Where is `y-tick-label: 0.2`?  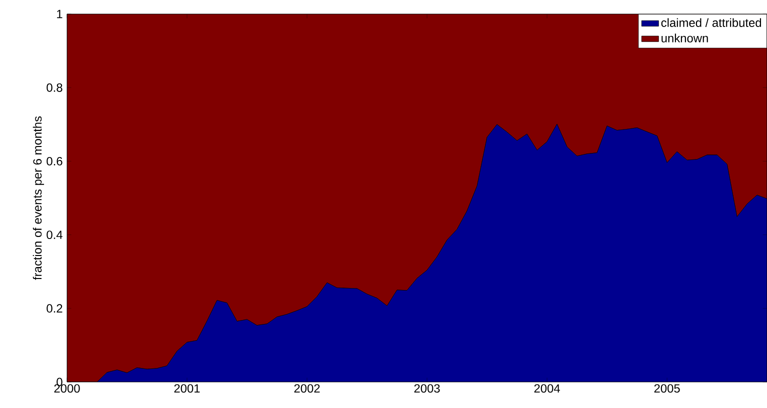
y-tick-label: 0.2 is located at coordinates (54, 308).